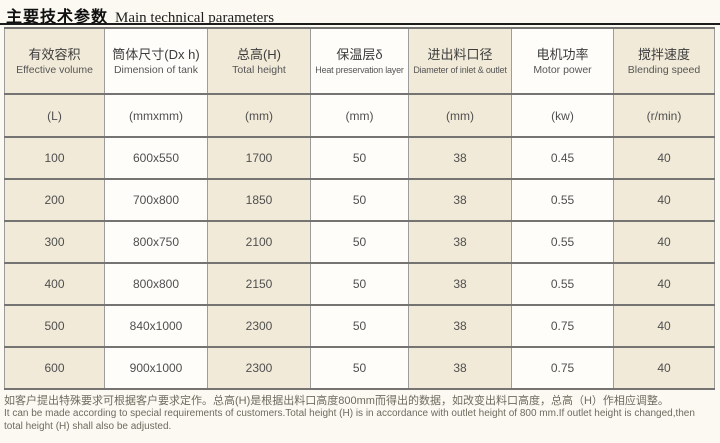  Describe the element at coordinates (460, 54) in the screenshot. I see `column-header-cn: 进出料口径` at that location.